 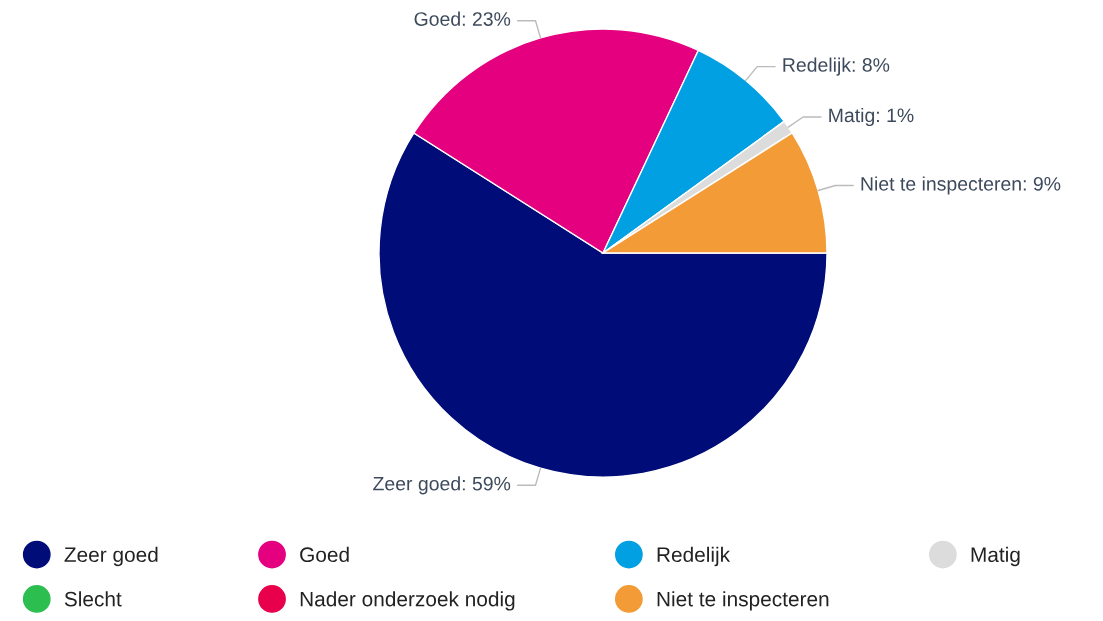 I want to click on legend-label: Nader onderzoek nodig, so click(x=407, y=601).